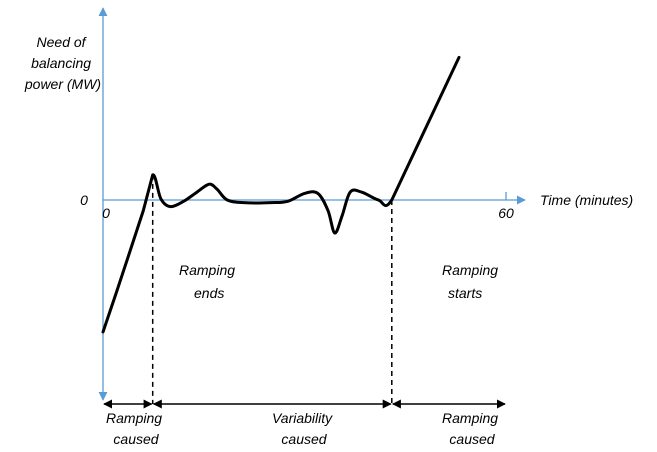 The image size is (657, 452). What do you see at coordinates (506, 213) in the screenshot?
I see `x-tick-label: 60` at bounding box center [506, 213].